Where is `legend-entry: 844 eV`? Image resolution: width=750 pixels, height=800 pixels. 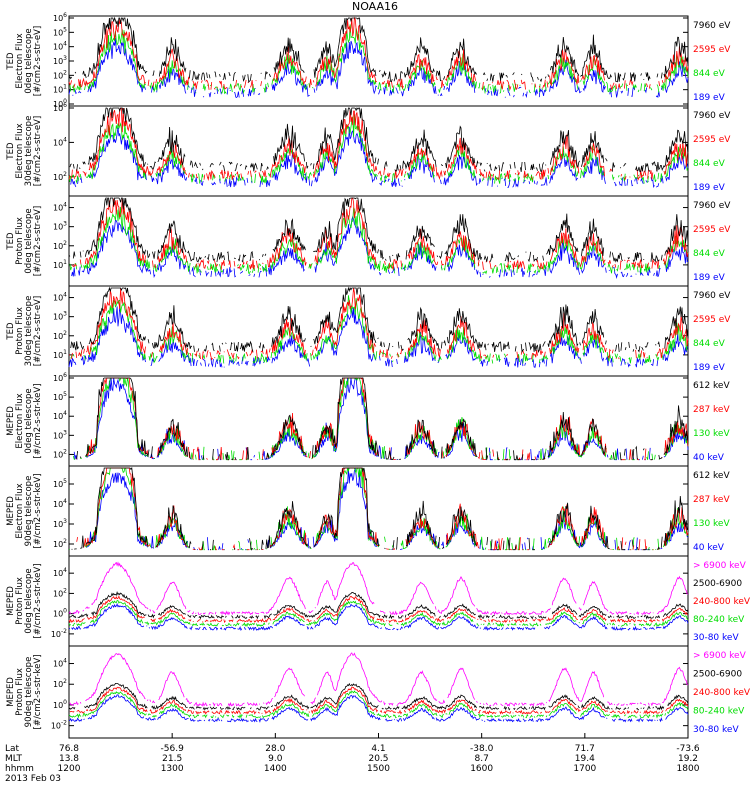
legend-entry: 844 eV is located at coordinates (709, 344).